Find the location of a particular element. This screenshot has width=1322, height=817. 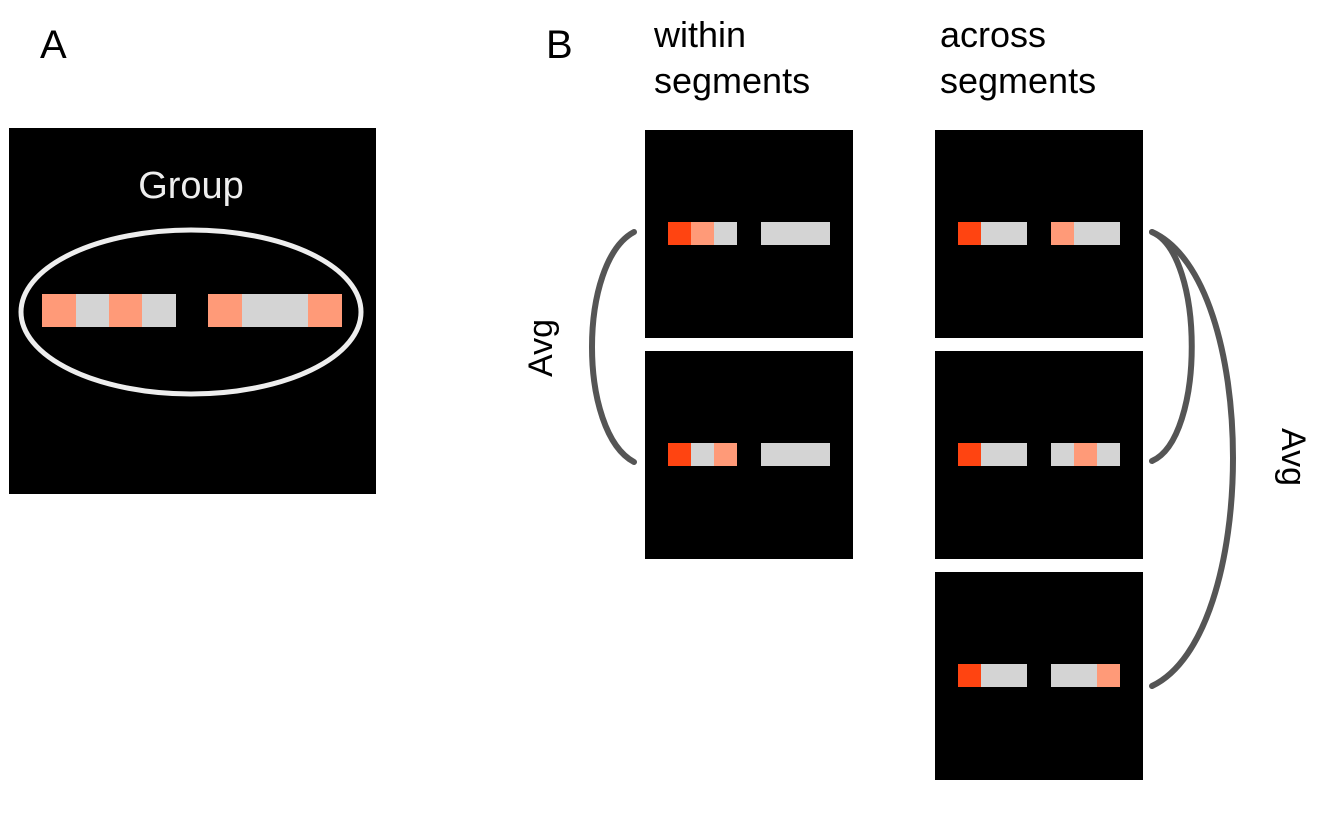

avg-label-left: Avg is located at coordinates (541, 348).